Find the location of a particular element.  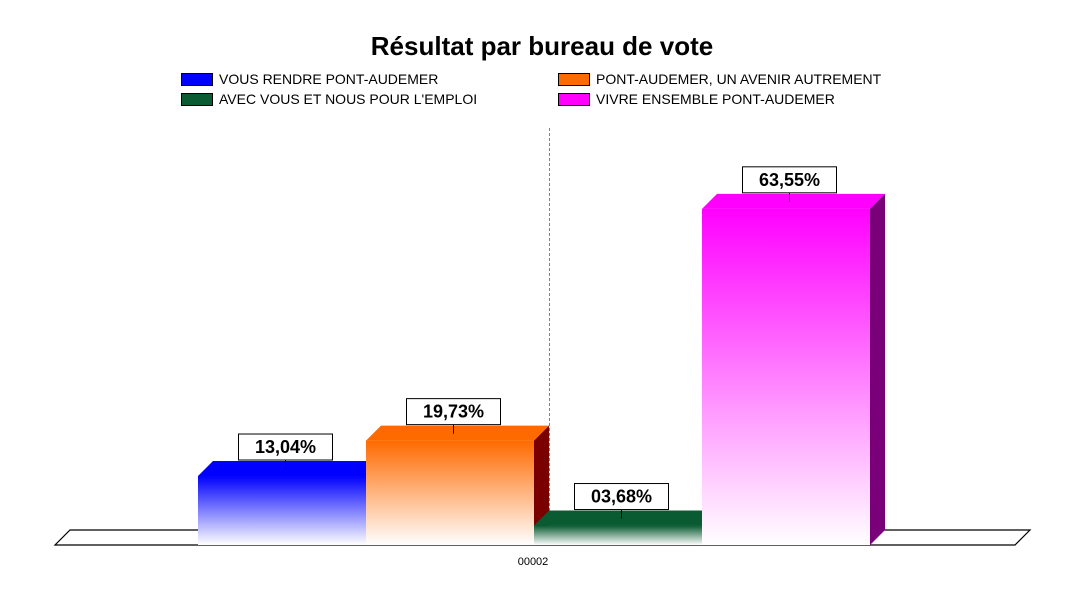

x-axis-tick-label: 00002 is located at coordinates (533, 562).